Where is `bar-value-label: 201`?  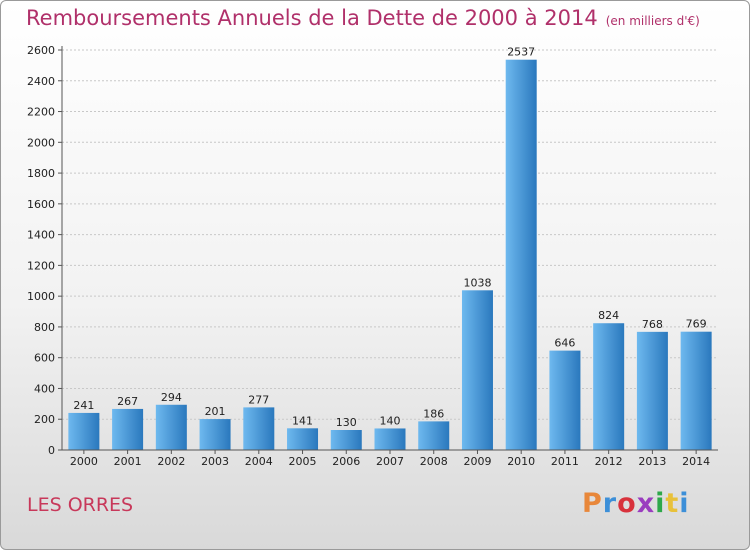
bar-value-label: 201 is located at coordinates (215, 411).